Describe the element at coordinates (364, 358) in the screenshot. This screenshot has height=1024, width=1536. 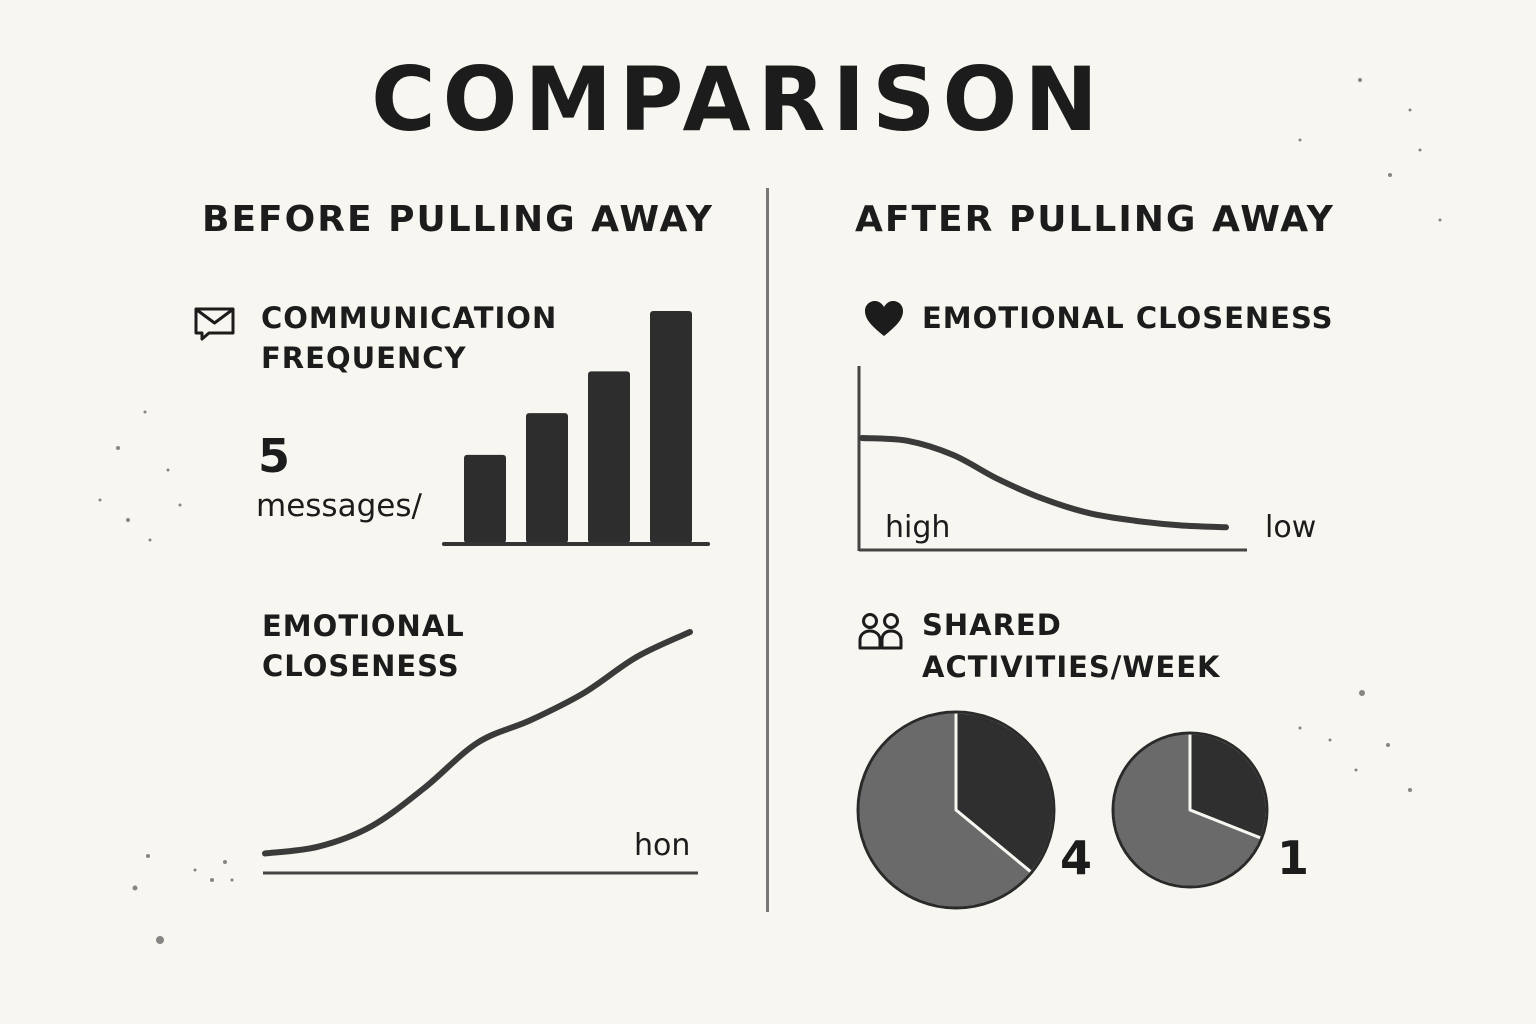
I see `communication-label-line2: FREQUENCY` at that location.